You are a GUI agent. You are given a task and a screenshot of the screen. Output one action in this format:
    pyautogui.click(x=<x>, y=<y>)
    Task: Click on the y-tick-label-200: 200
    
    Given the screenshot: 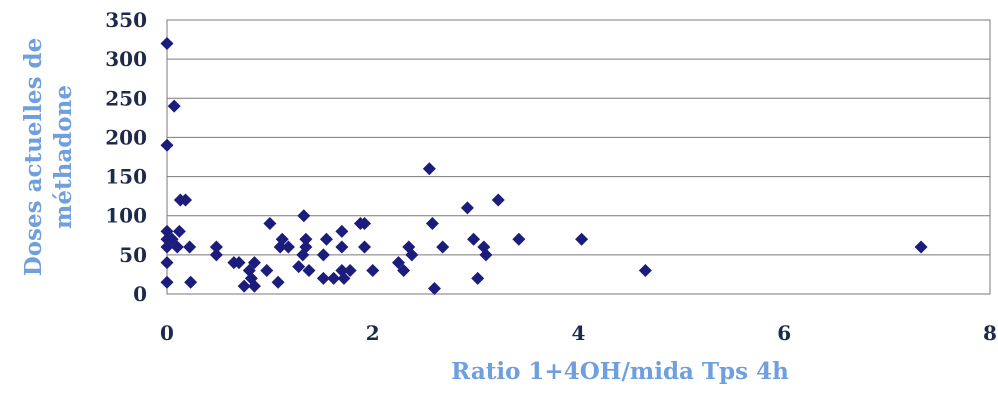 What is the action you would take?
    pyautogui.click(x=126, y=137)
    